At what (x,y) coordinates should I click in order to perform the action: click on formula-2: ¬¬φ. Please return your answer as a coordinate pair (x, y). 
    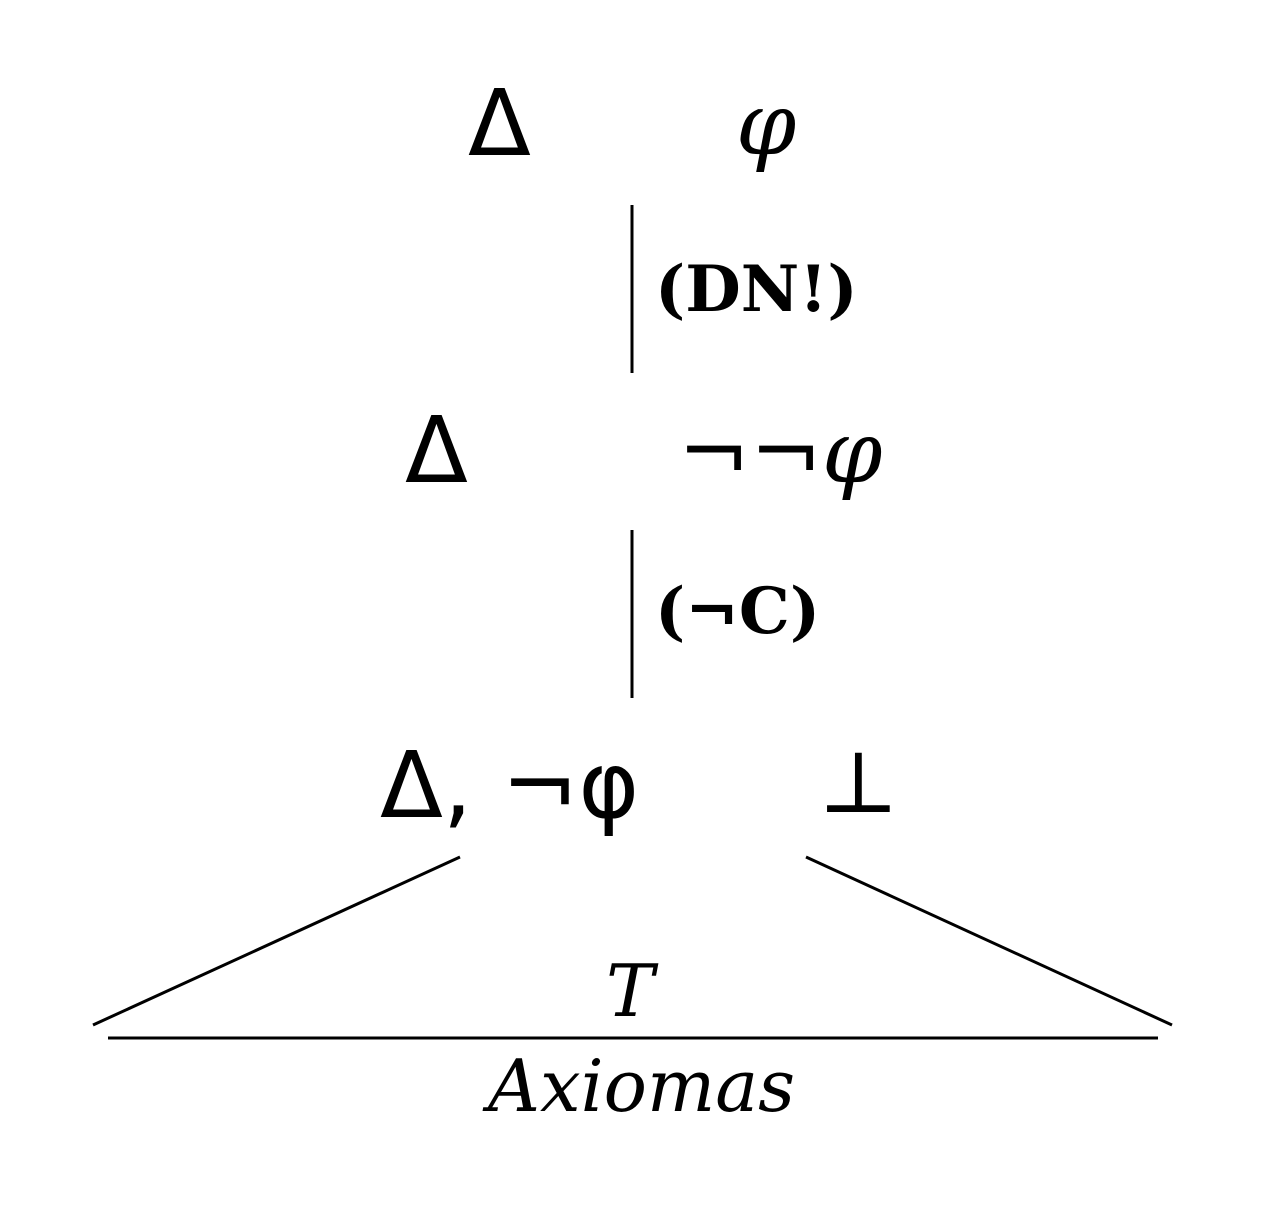
    Looking at the image, I should click on (780, 453).